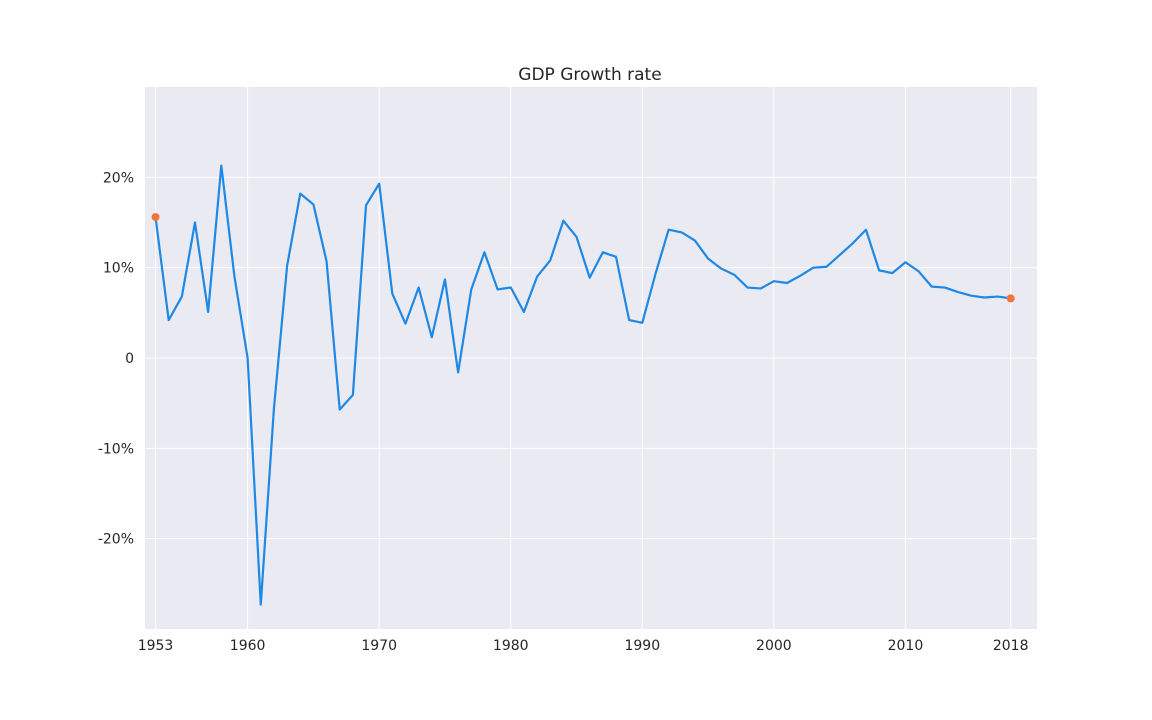 The image size is (1152, 720). I want to click on highlight-point-1953, so click(155, 217).